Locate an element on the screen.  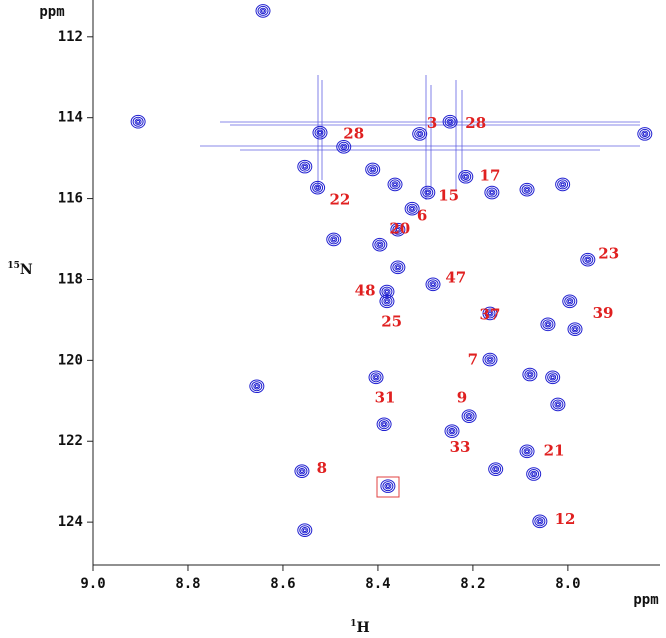
peak-label: 31 is located at coordinates (385, 397).